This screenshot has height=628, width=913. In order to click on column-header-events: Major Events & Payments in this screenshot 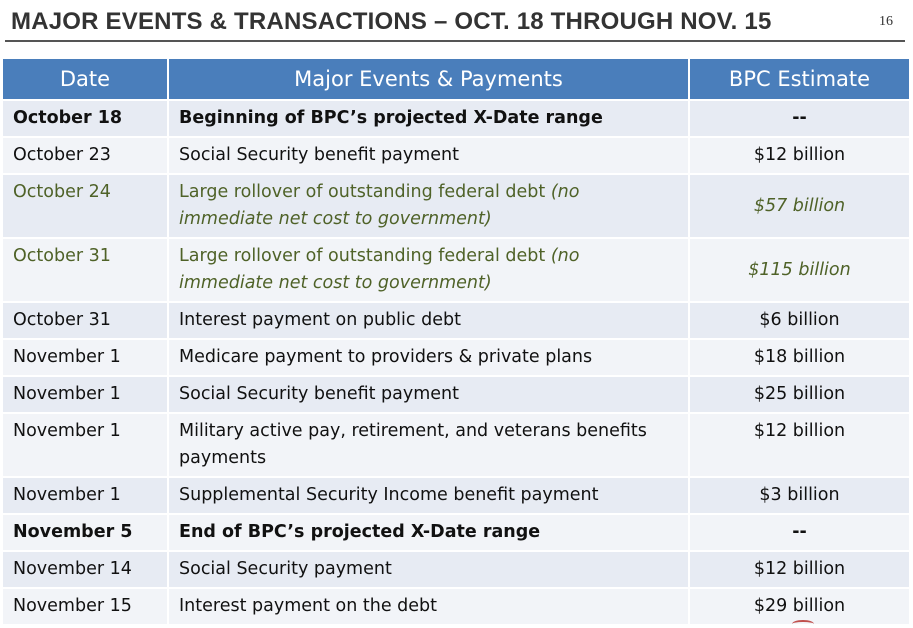, I will do `click(429, 80)`.